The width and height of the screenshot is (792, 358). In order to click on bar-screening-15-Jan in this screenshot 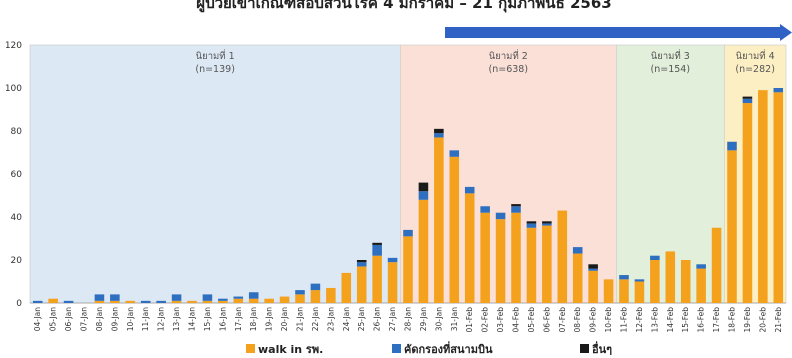, I will do `click(207, 297)`.